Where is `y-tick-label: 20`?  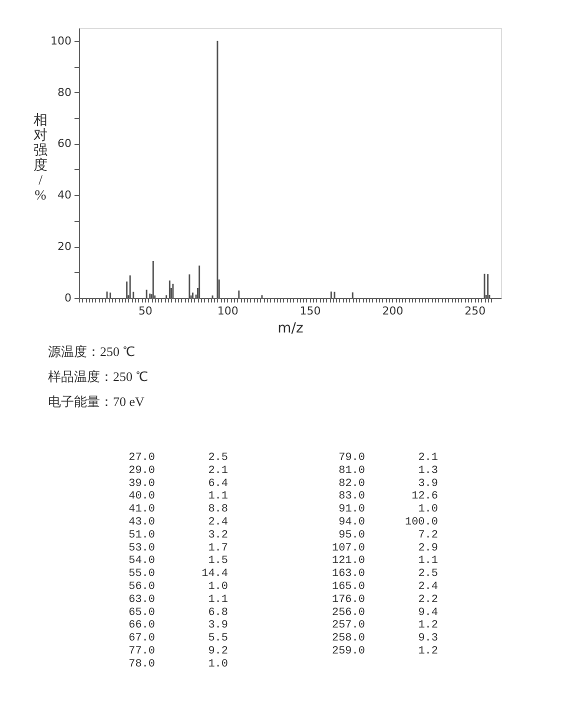 y-tick-label: 20 is located at coordinates (65, 247).